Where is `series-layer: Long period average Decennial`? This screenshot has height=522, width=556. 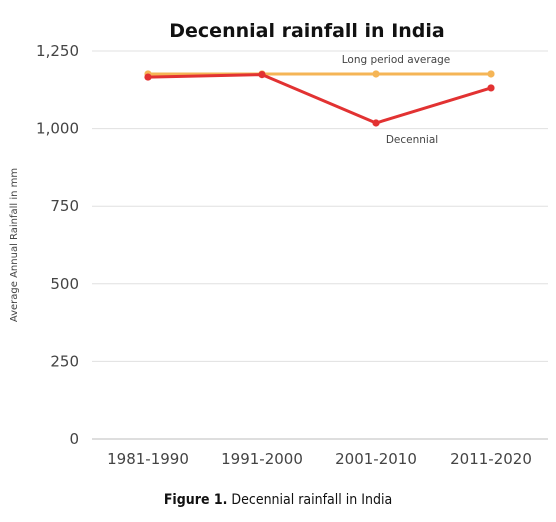 series-layer: Long period average Decennial is located at coordinates (319, 100).